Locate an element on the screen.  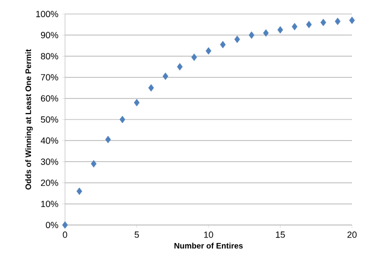
y-tick-label: 90% is located at coordinates (49, 35).